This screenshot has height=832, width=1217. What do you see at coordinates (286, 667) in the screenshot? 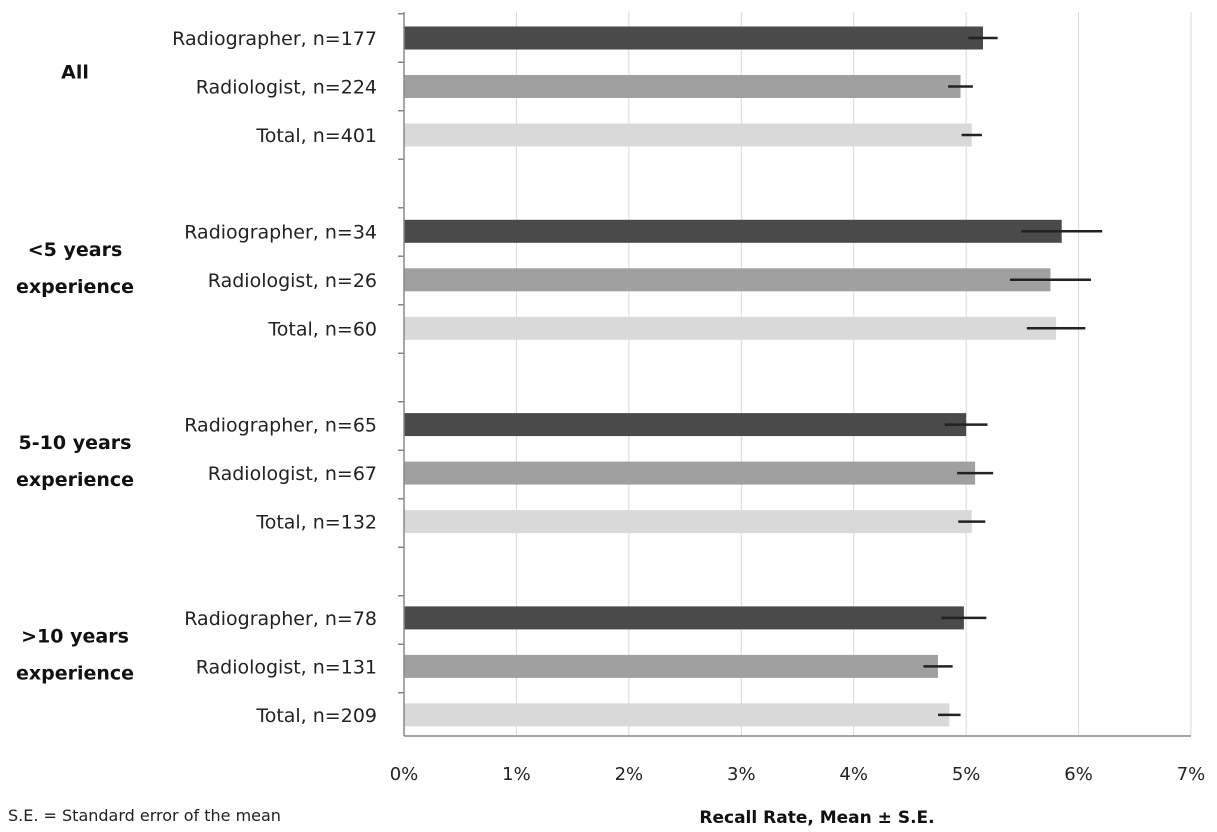
I see `category-label: Radiologist, n=131` at bounding box center [286, 667].